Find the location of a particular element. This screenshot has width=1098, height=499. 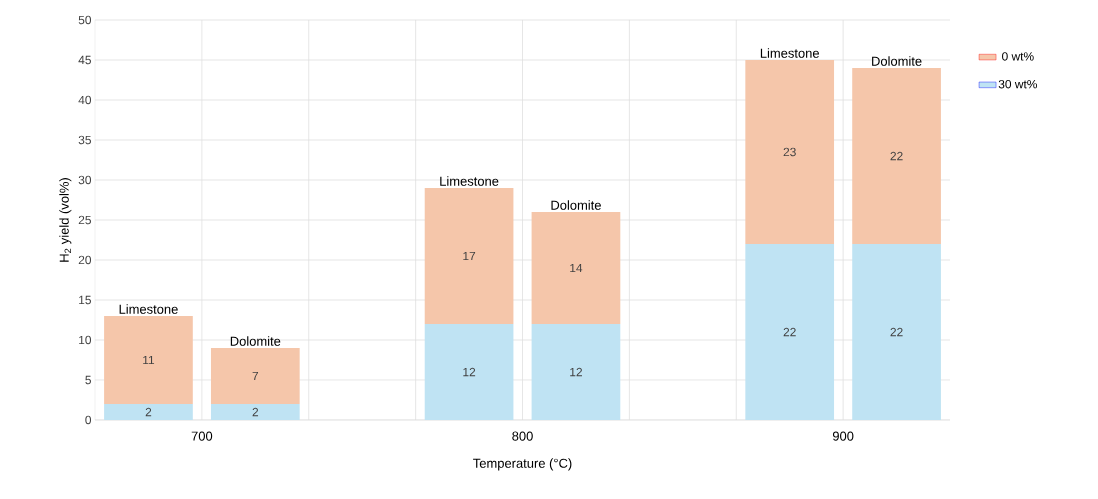

data-label: 23 is located at coordinates (789, 152).